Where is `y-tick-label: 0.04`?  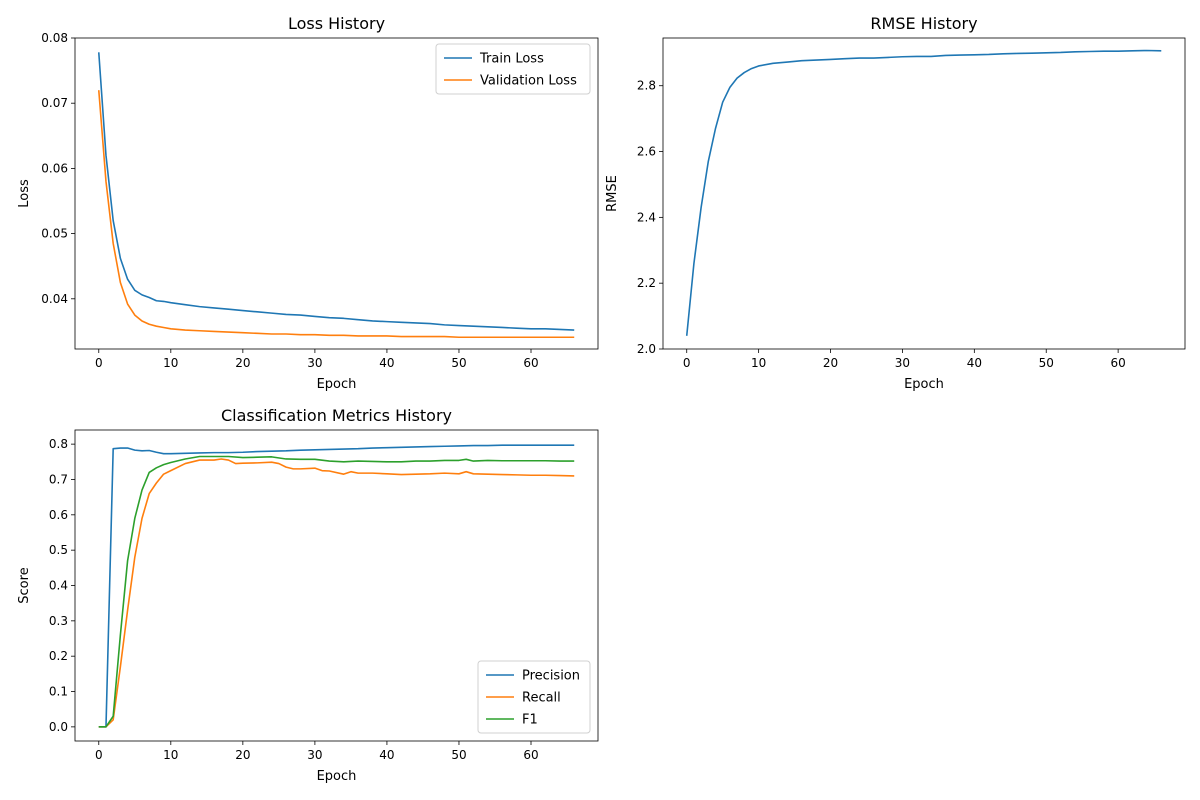 y-tick-label: 0.04 is located at coordinates (54, 299).